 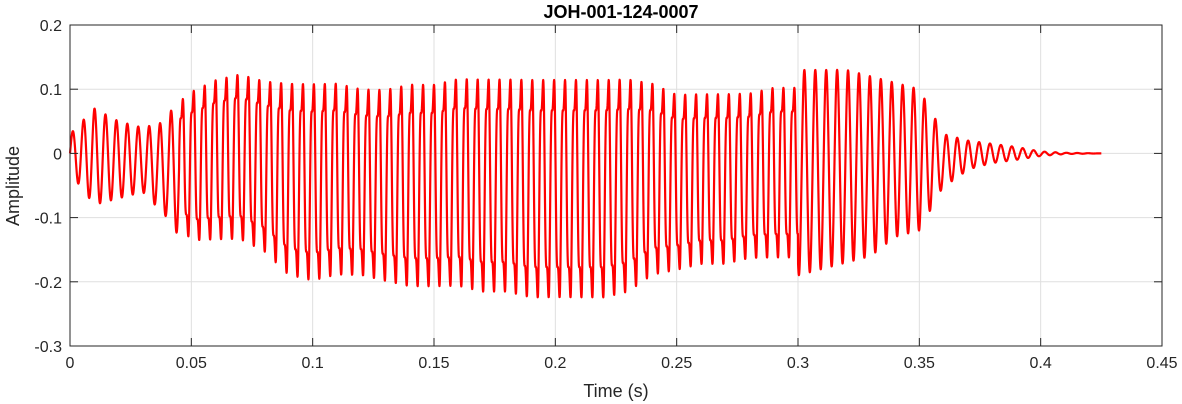 What do you see at coordinates (615, 391) in the screenshot?
I see `x-axis-label: Time (s)` at bounding box center [615, 391].